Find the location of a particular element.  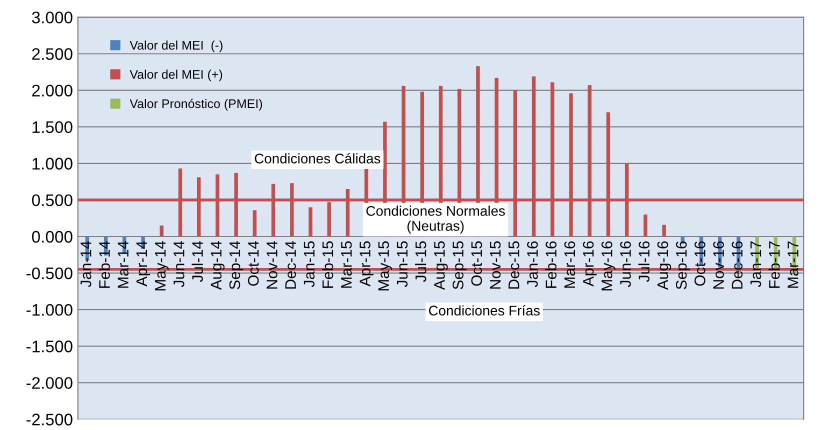

x-tick-label: Sep-15 is located at coordinates (459, 265).